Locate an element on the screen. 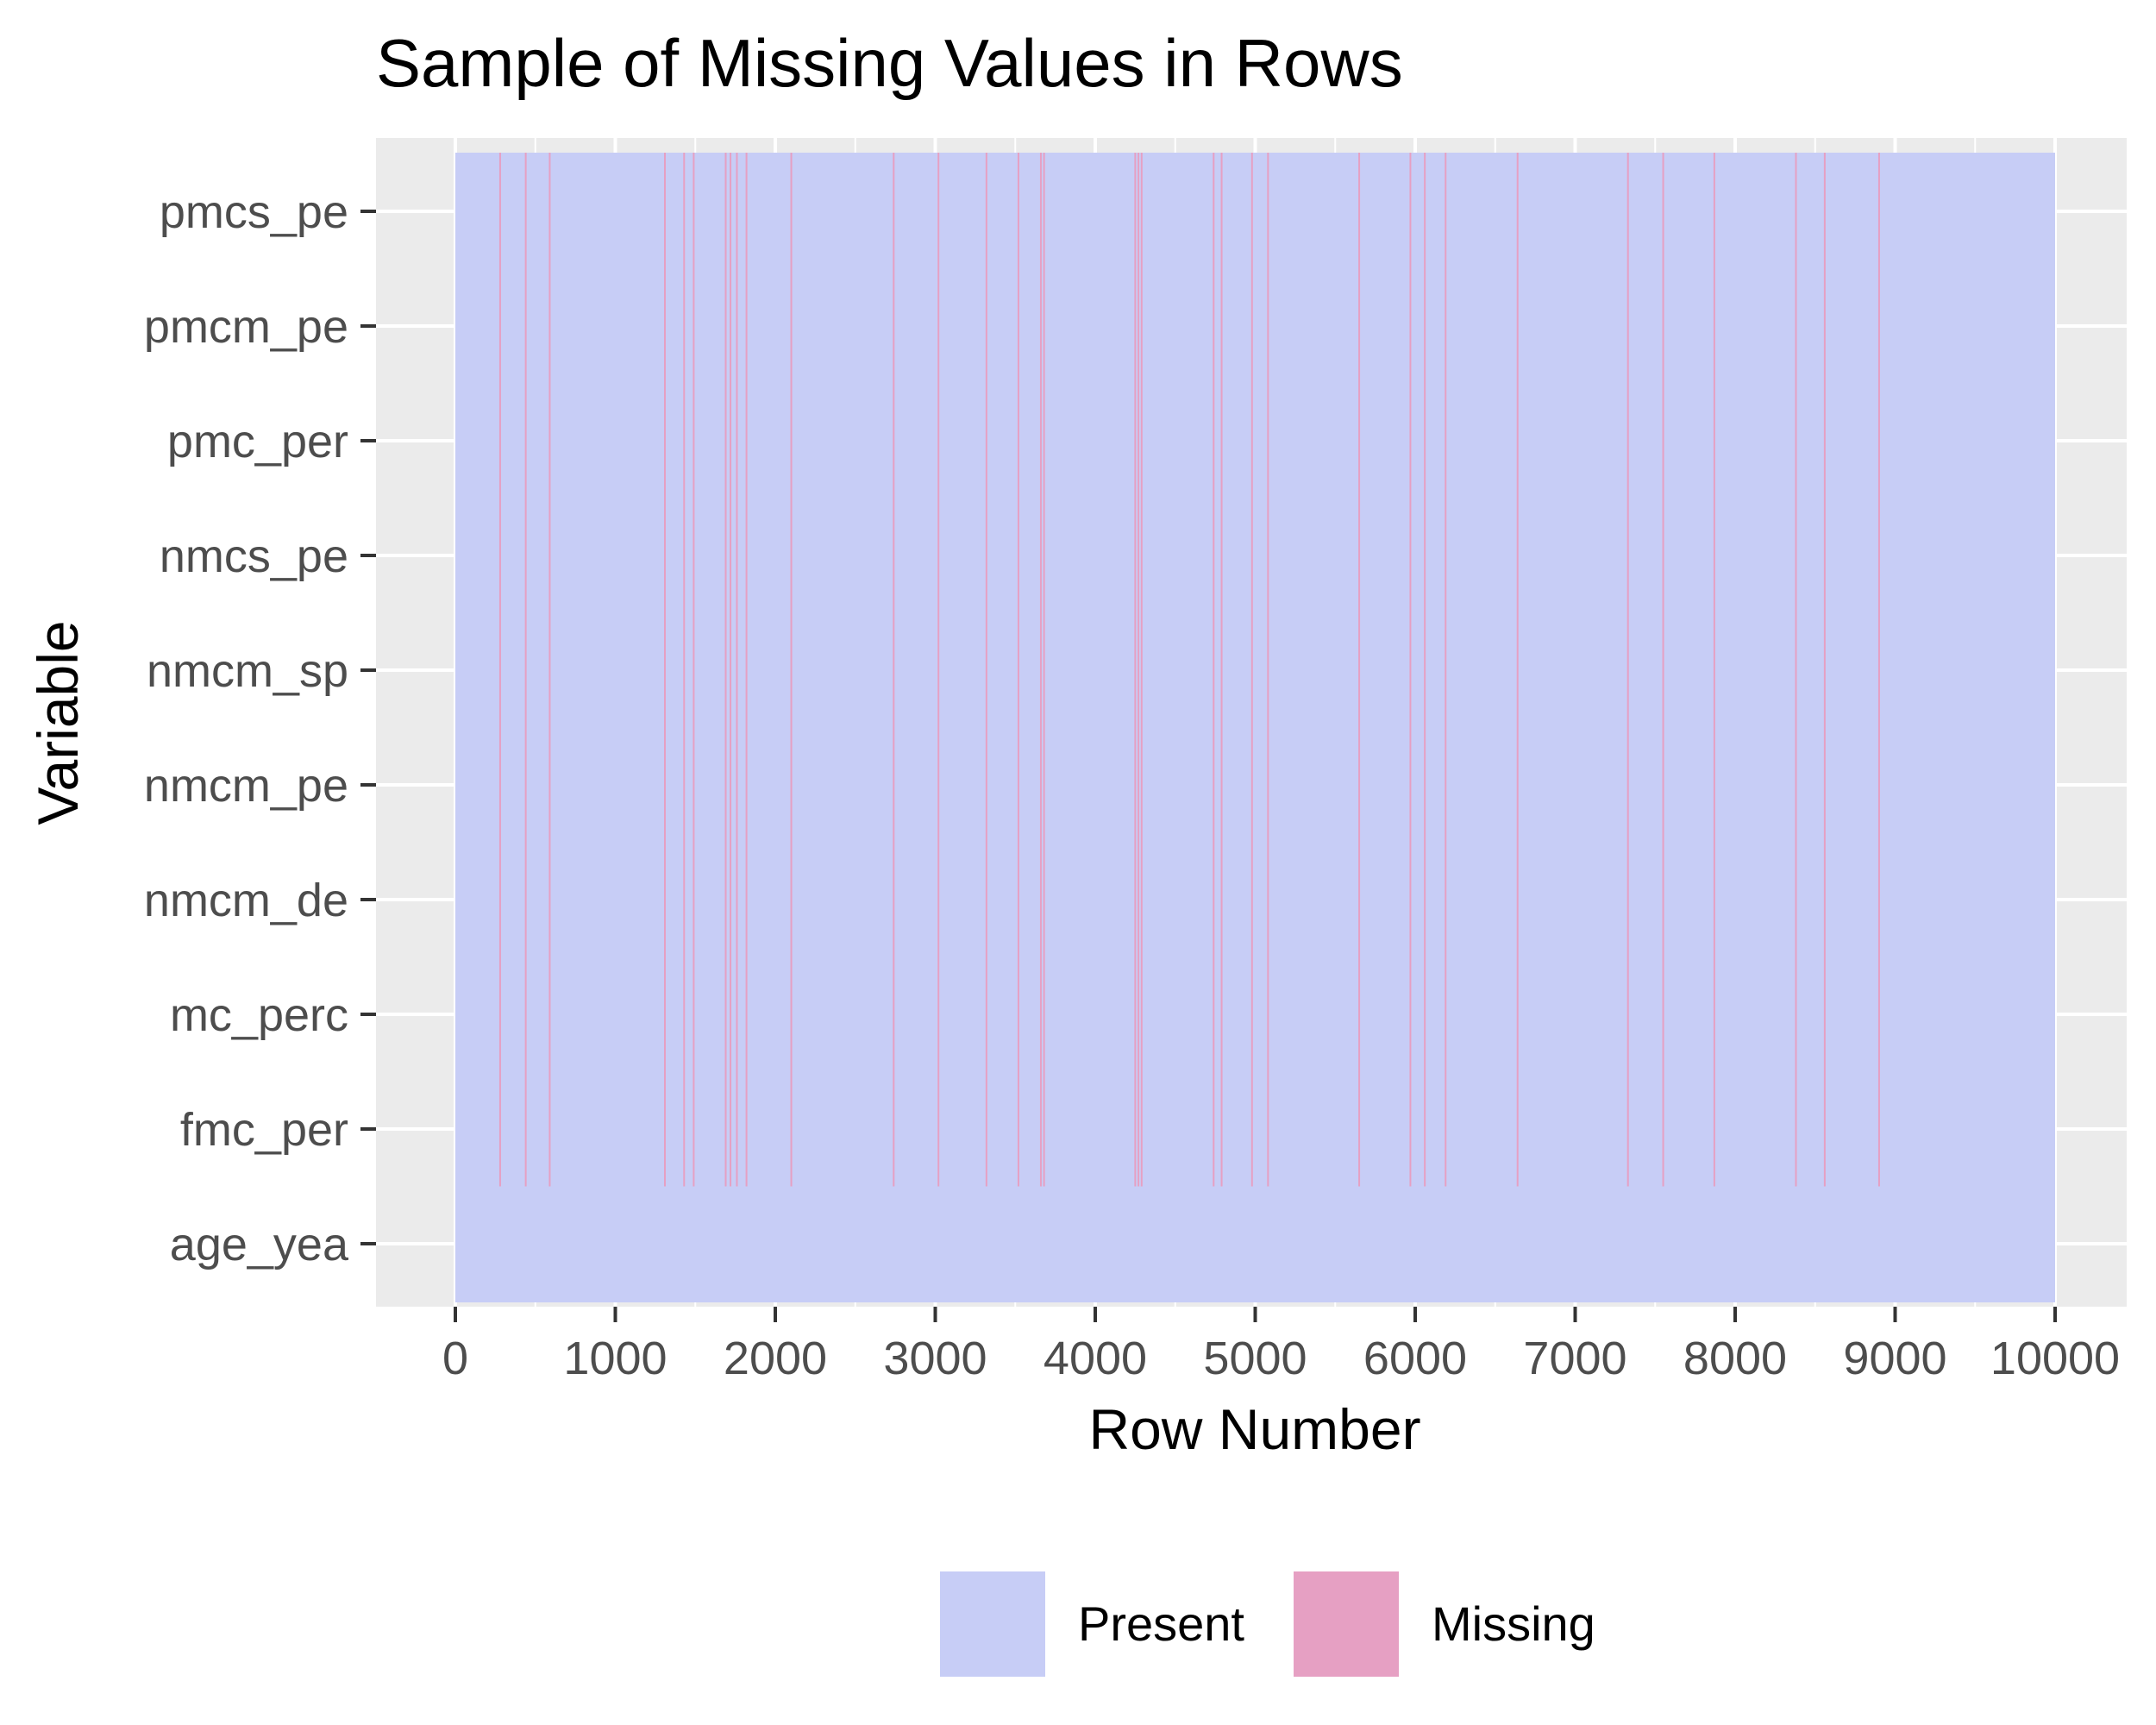 The height and width of the screenshot is (1725, 2156). x-tick-label: 9000 is located at coordinates (1895, 1359).